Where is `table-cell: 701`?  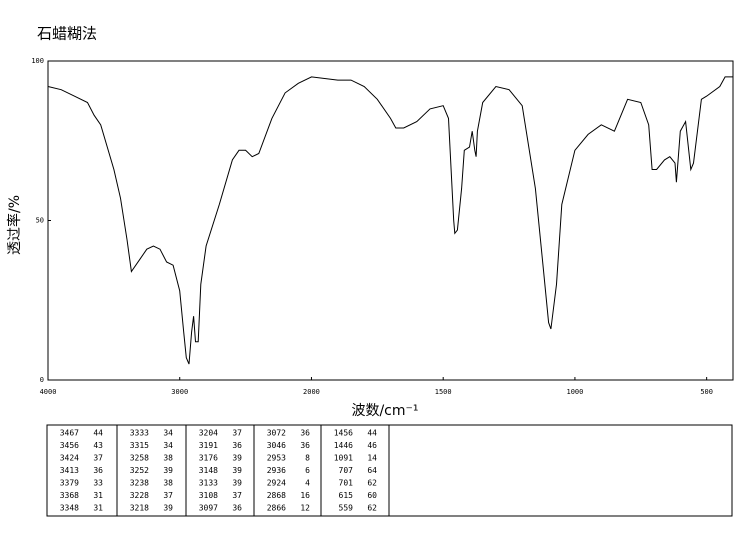 table-cell: 701 is located at coordinates (346, 483).